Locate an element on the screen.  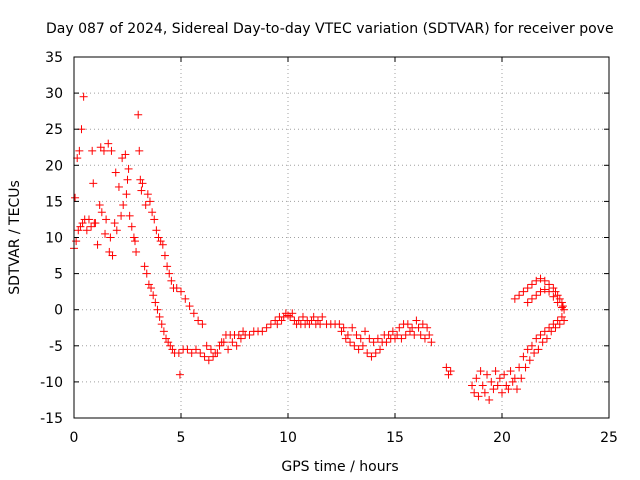
y-tick-label: 25 is located at coordinates (54, 130).